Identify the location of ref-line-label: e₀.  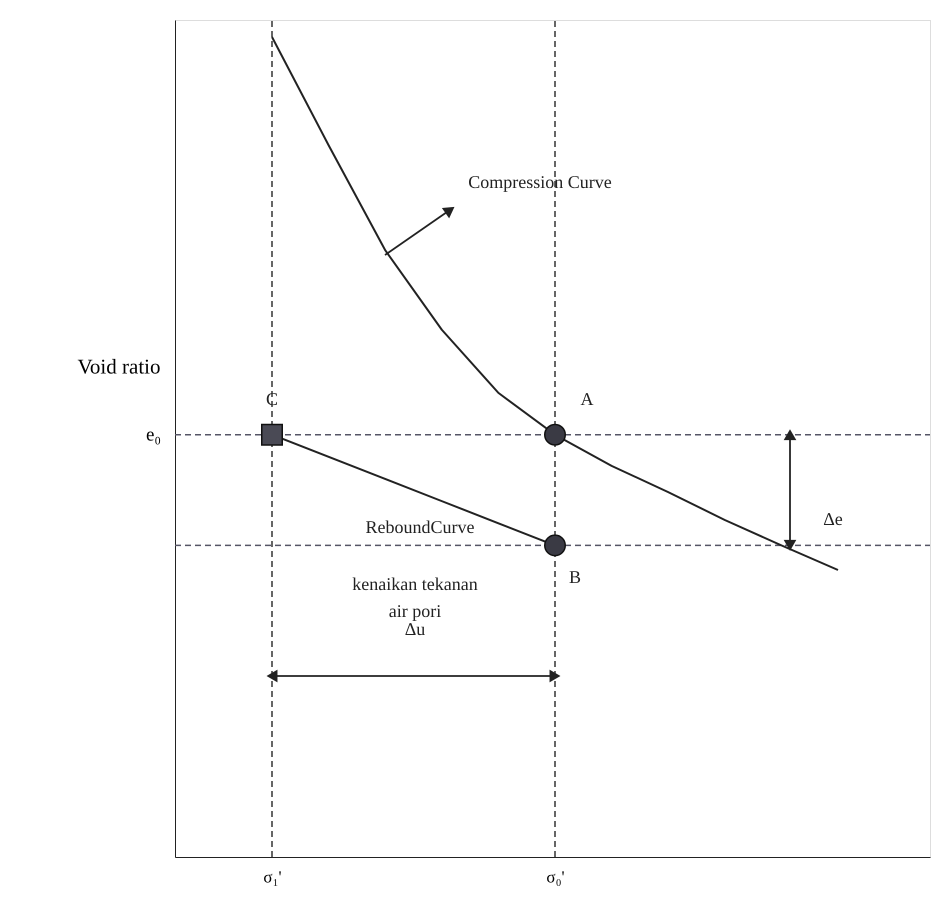
(153, 435).